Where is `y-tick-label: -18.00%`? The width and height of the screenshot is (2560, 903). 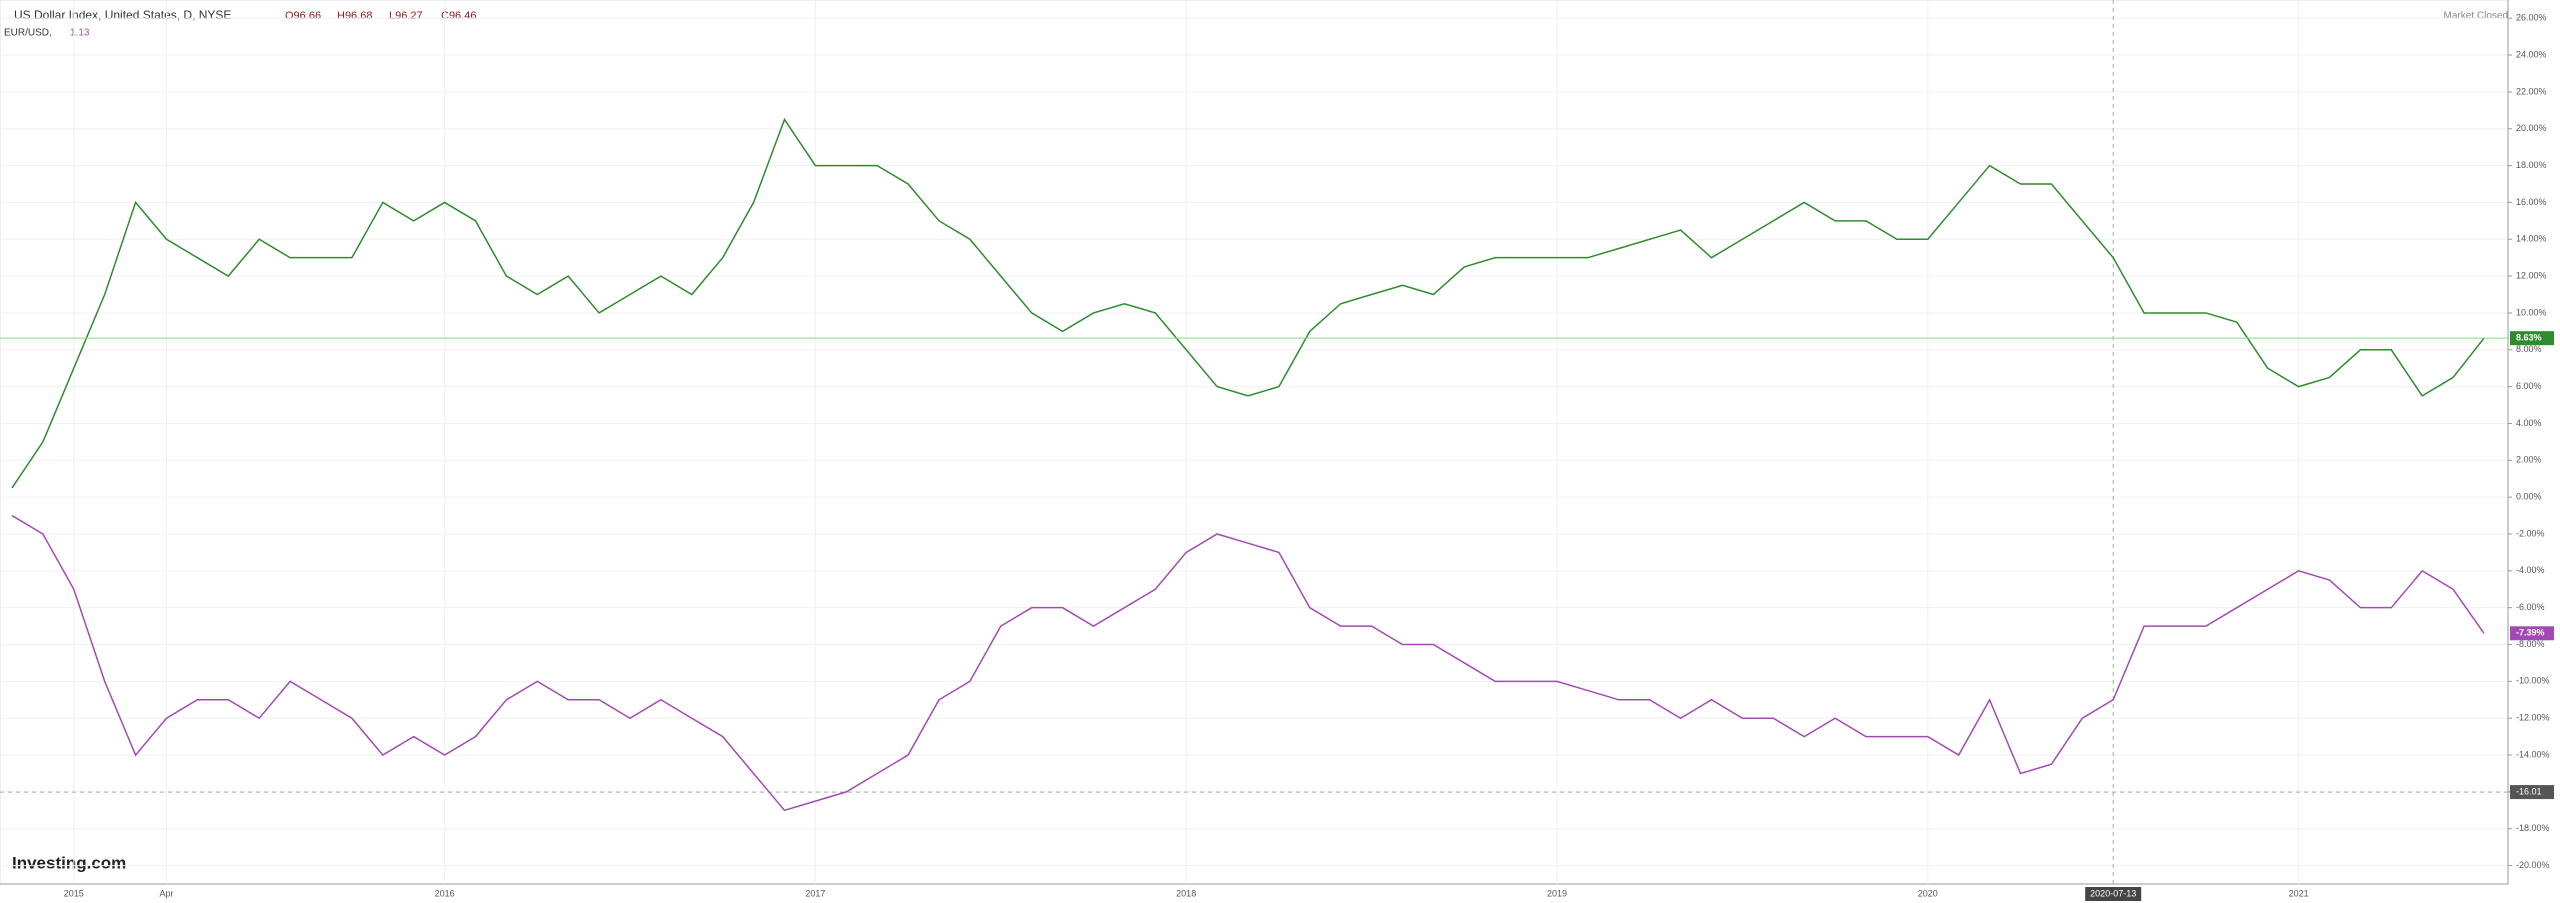
y-tick-label: -18.00% is located at coordinates (2533, 828).